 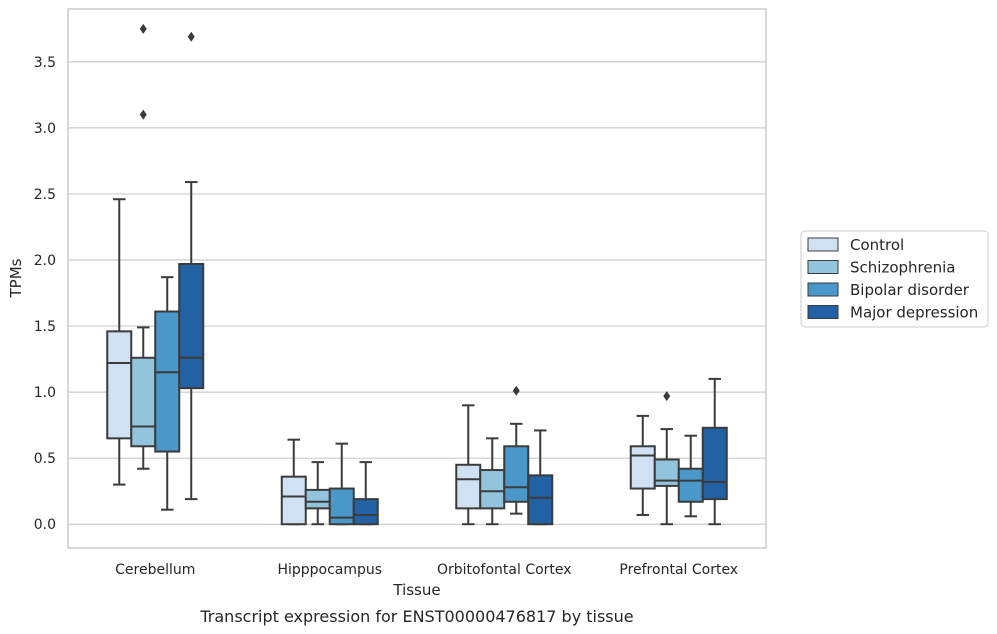 I want to click on y-axis-ticks: 0.0 0.5 1.0 1.5 2.0 2.5 3.0 3.5, so click(x=45, y=294).